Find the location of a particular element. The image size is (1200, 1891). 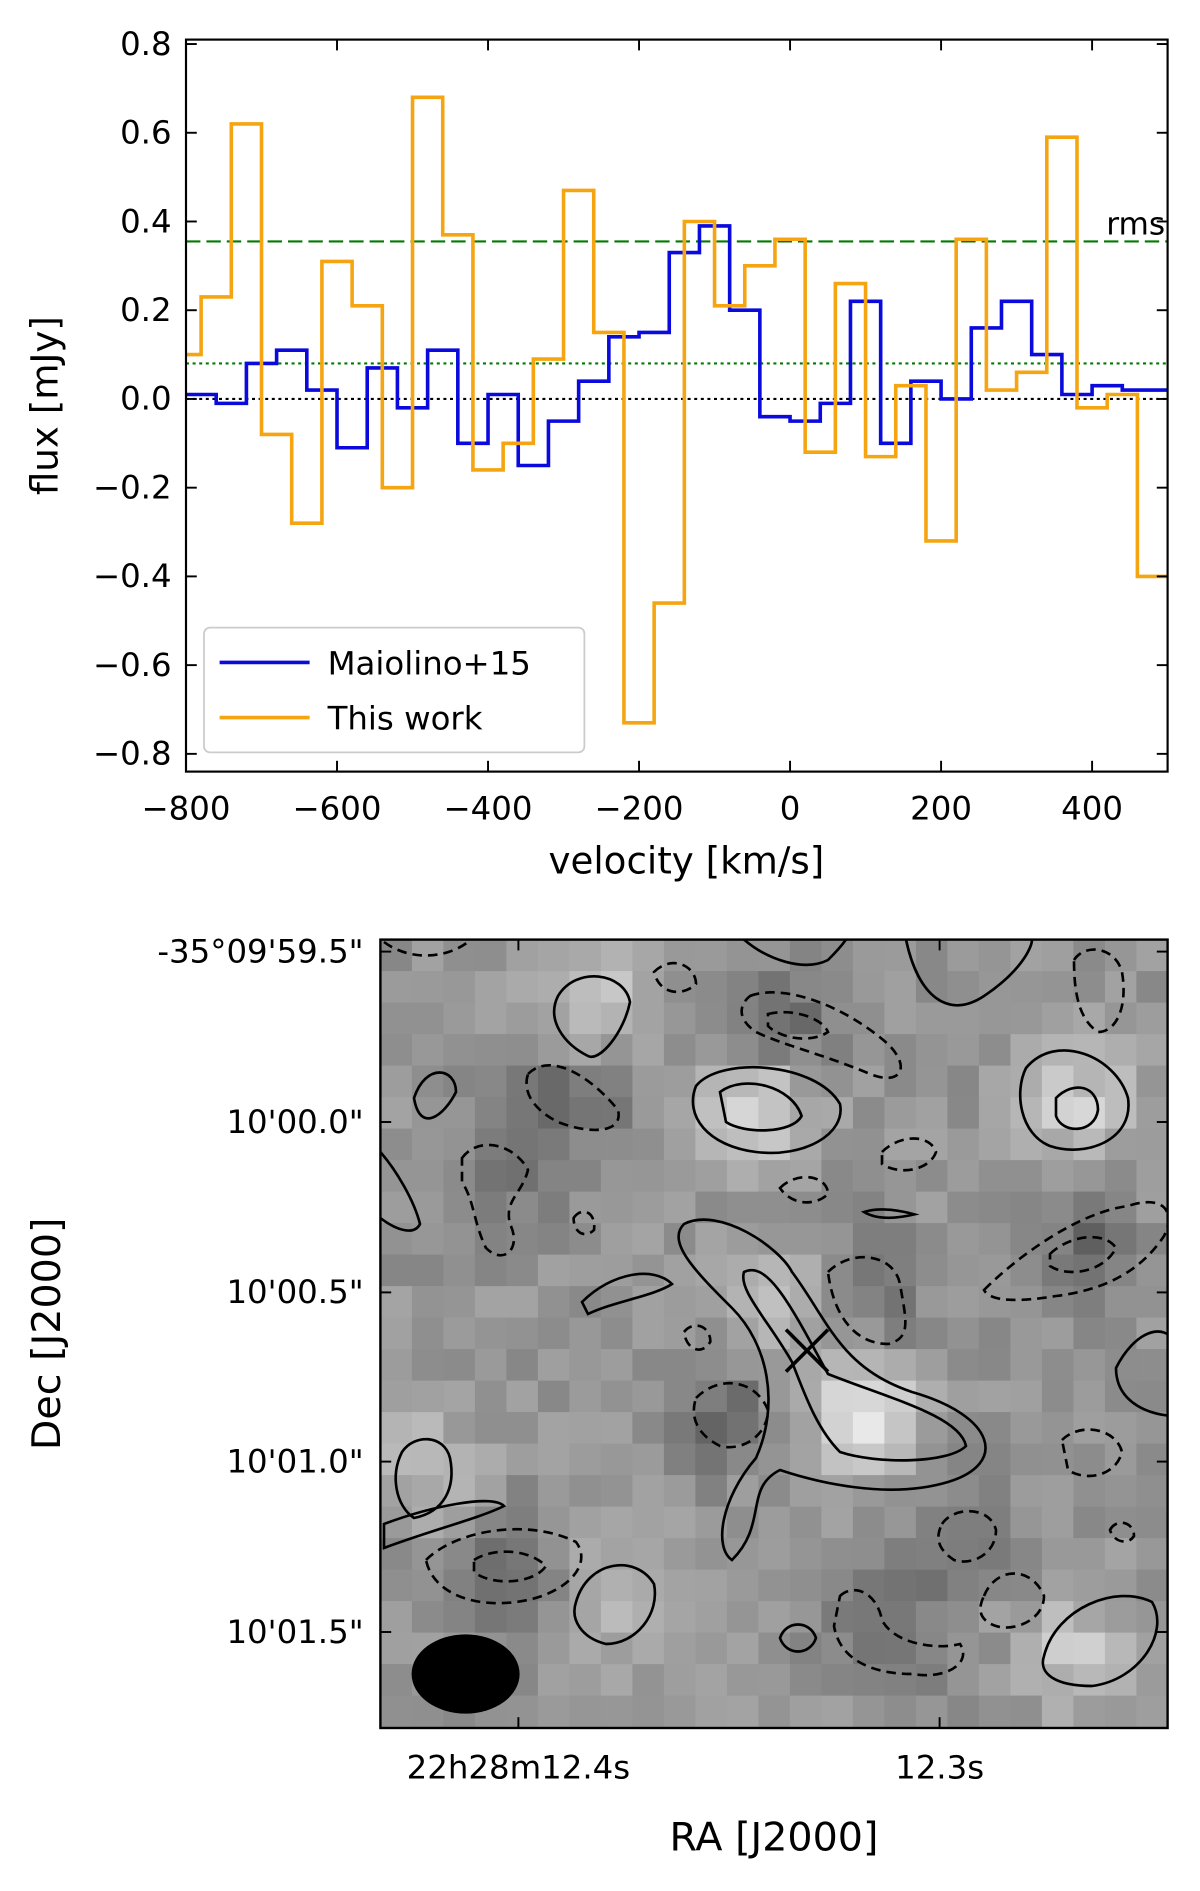

x-tick-label: −800 is located at coordinates (186, 809).